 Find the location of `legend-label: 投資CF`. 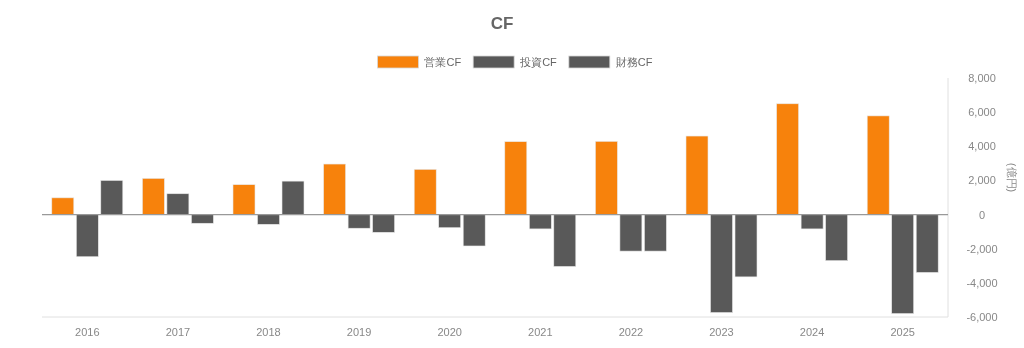

legend-label: 投資CF is located at coordinates (538, 62).